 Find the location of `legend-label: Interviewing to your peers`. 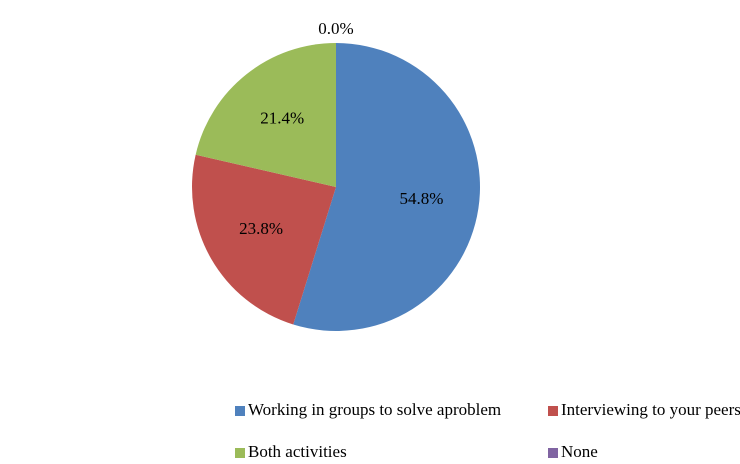

legend-label: Interviewing to your peers is located at coordinates (650, 409).